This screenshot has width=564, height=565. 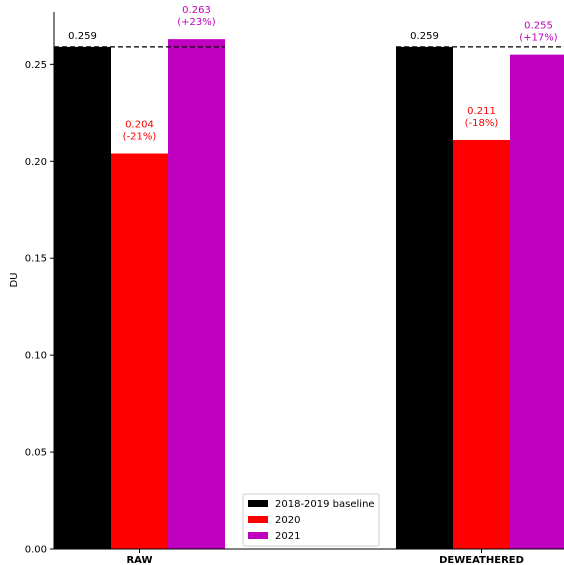 I want to click on y-tick-label: 0.15, so click(x=36, y=259).